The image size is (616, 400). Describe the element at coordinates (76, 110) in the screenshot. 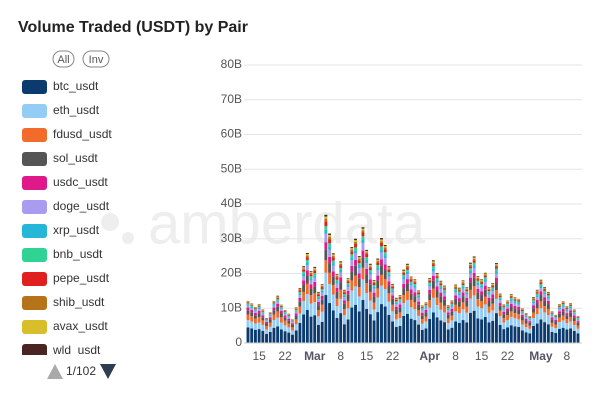

I see `legend-label: eth_usdt` at that location.